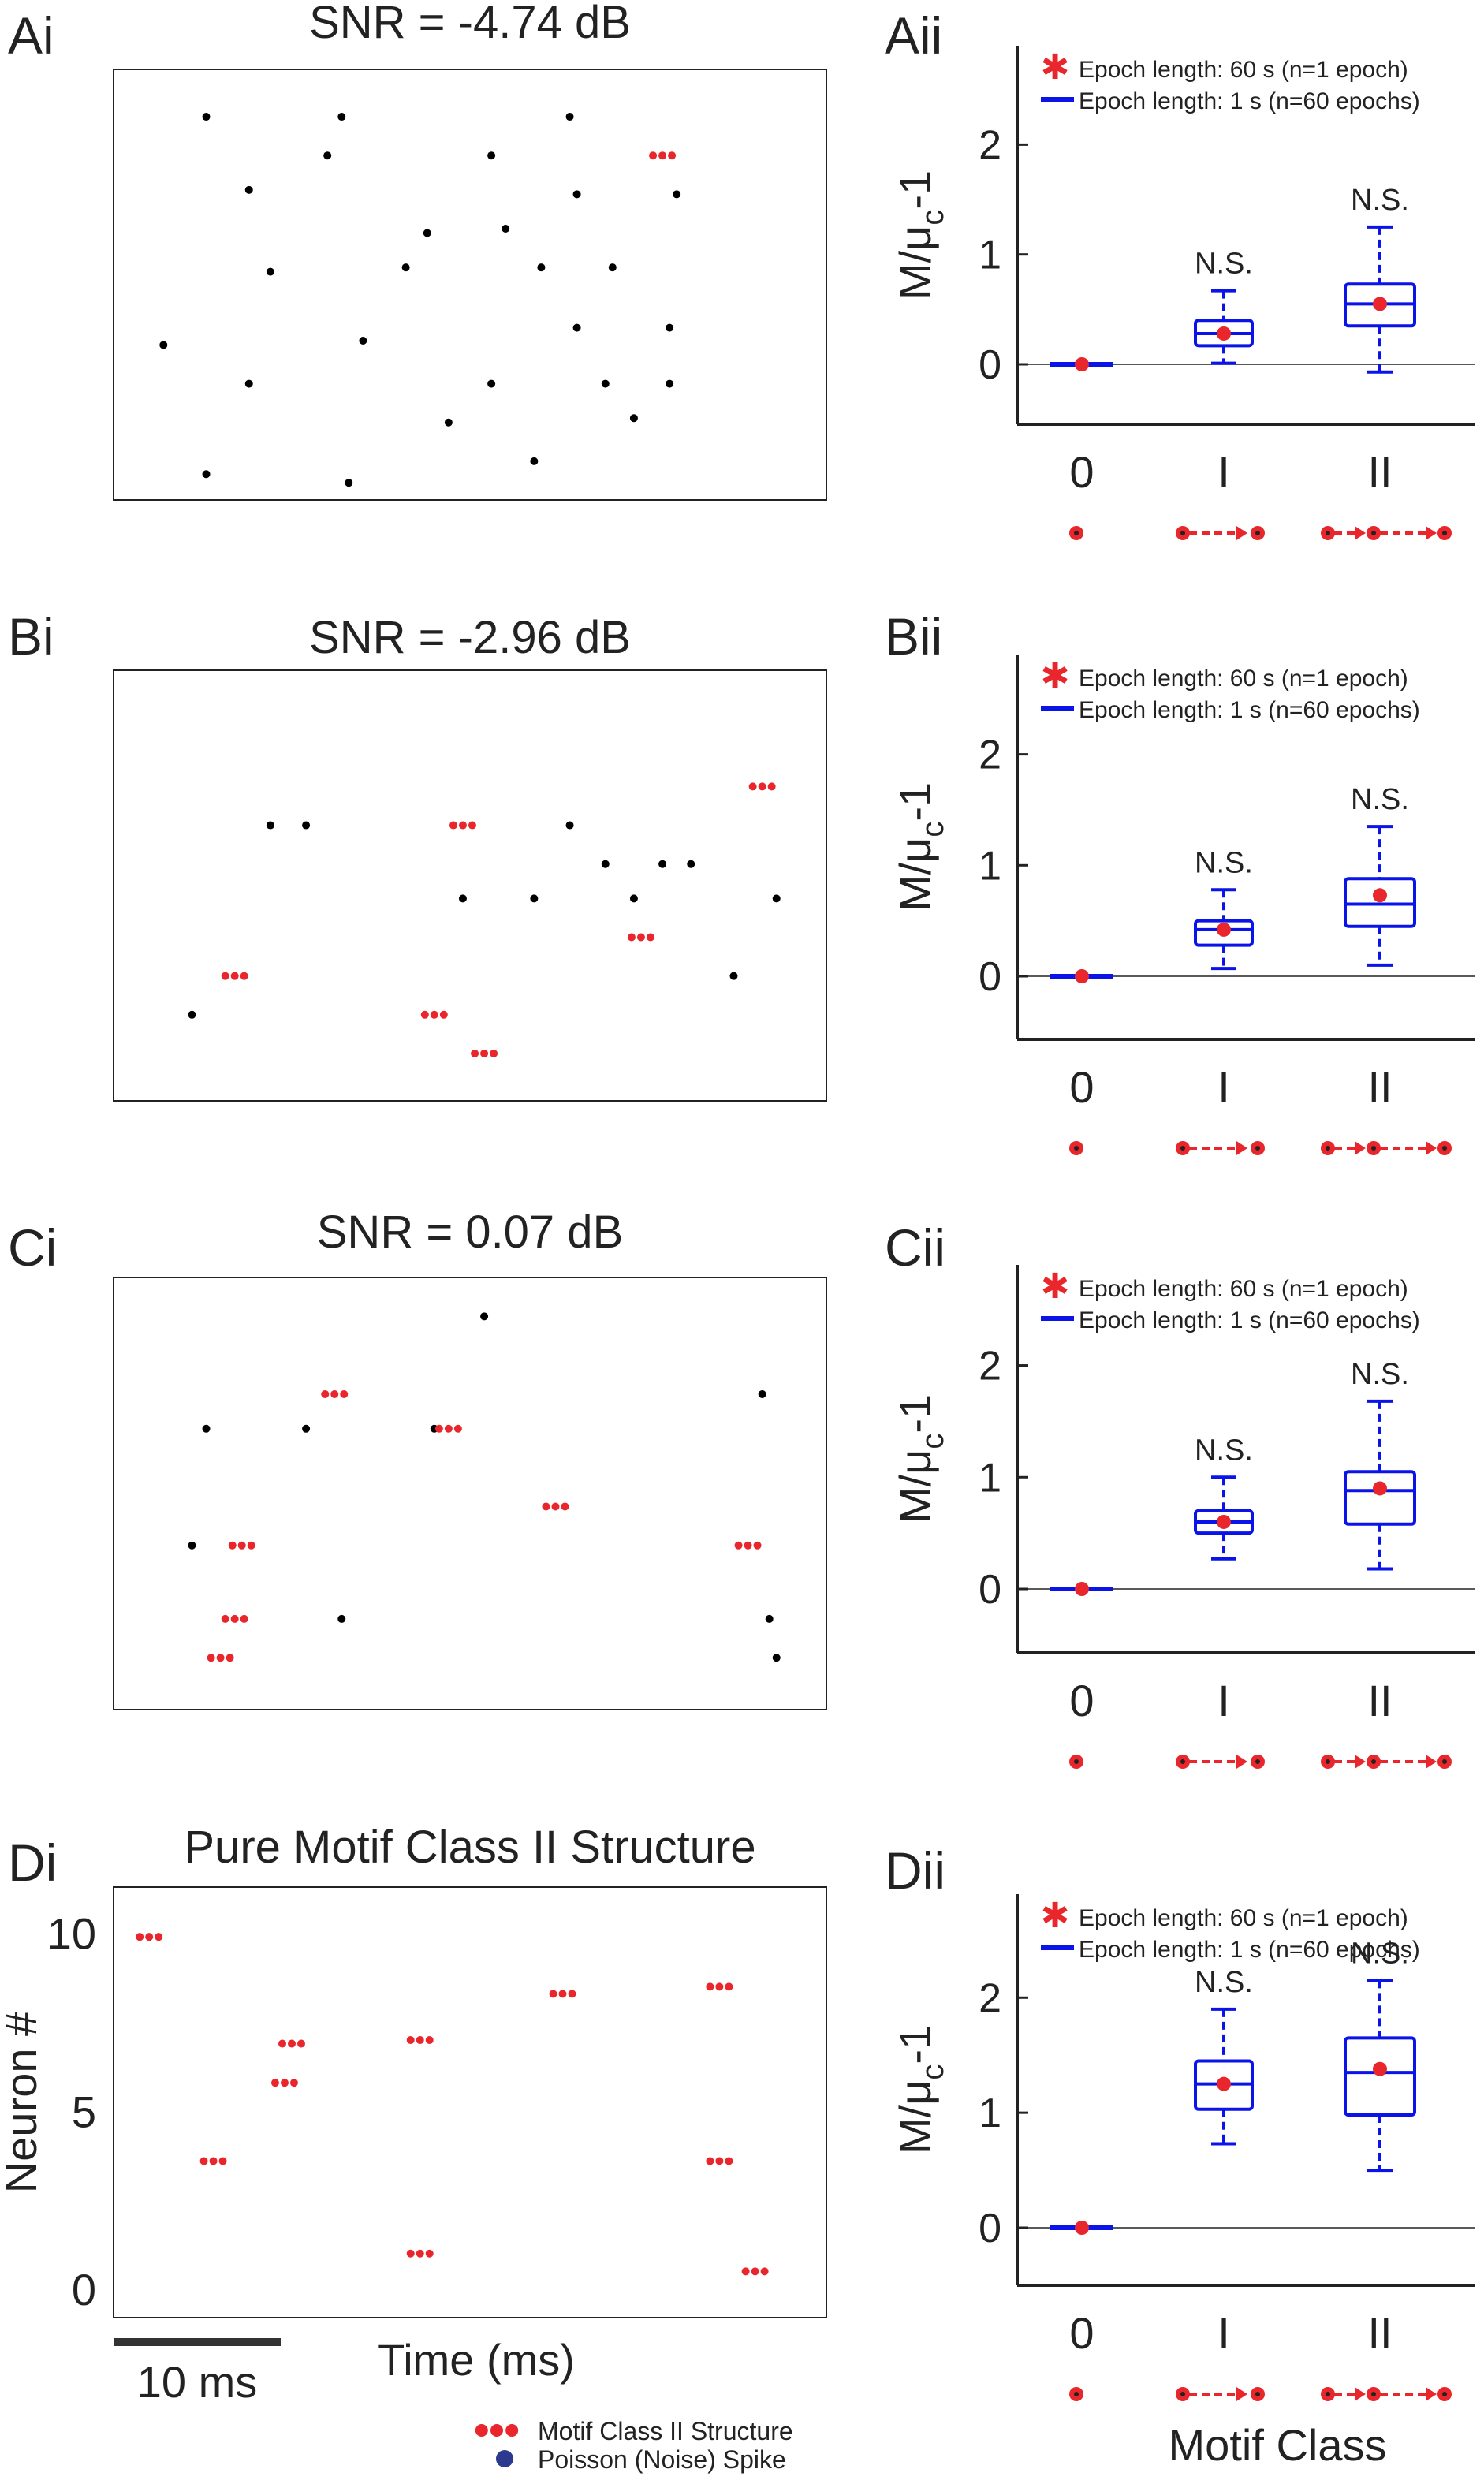  What do you see at coordinates (662, 2459) in the screenshot?
I see `bottom-legend-noise-label: Poisson (Noise) Spike` at bounding box center [662, 2459].